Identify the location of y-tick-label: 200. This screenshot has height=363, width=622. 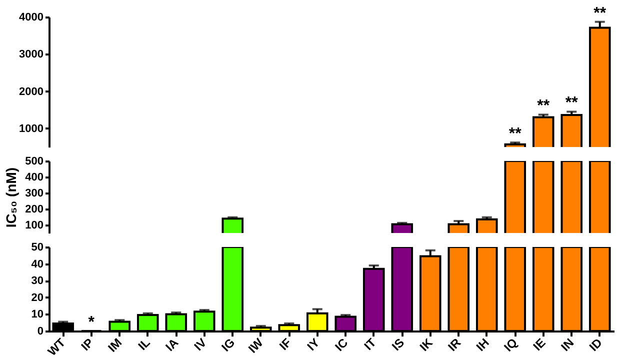
(34, 210).